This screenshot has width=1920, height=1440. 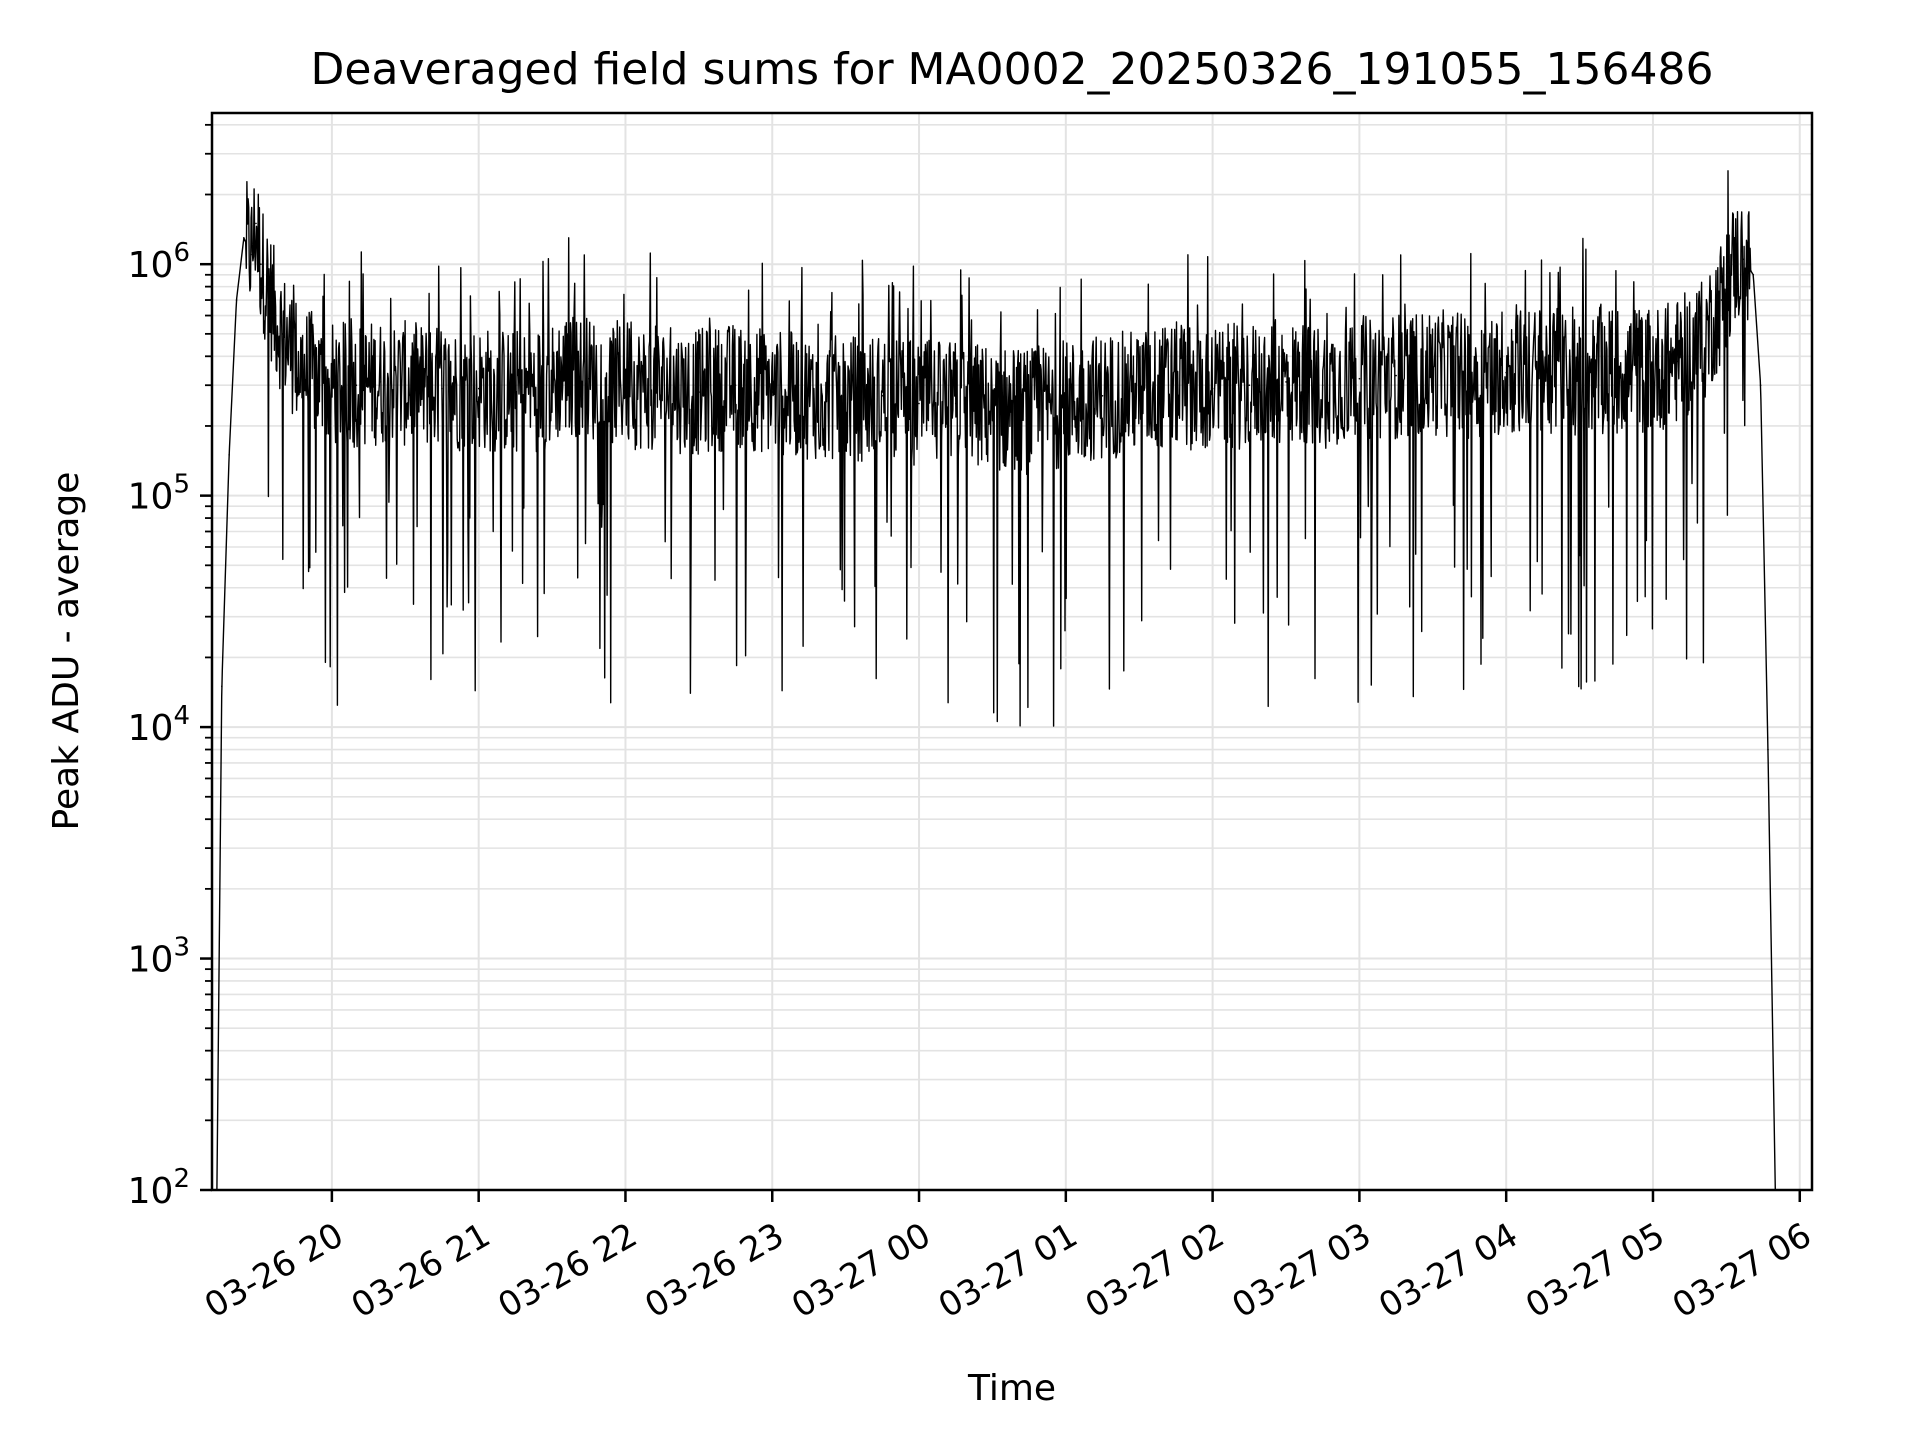 I want to click on y-tick-label: 10⁶, so click(x=159, y=262).